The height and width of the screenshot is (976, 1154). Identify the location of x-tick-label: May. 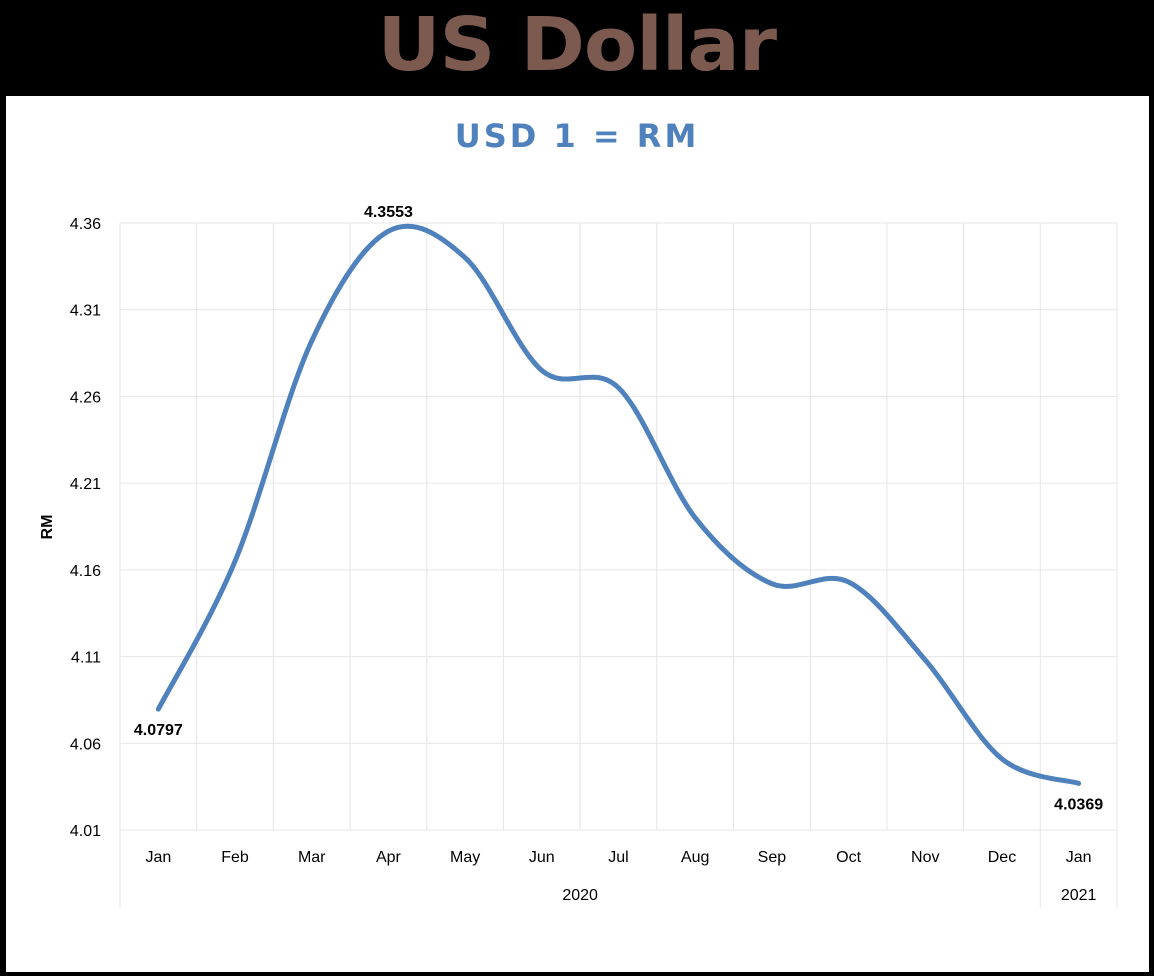
(465, 857).